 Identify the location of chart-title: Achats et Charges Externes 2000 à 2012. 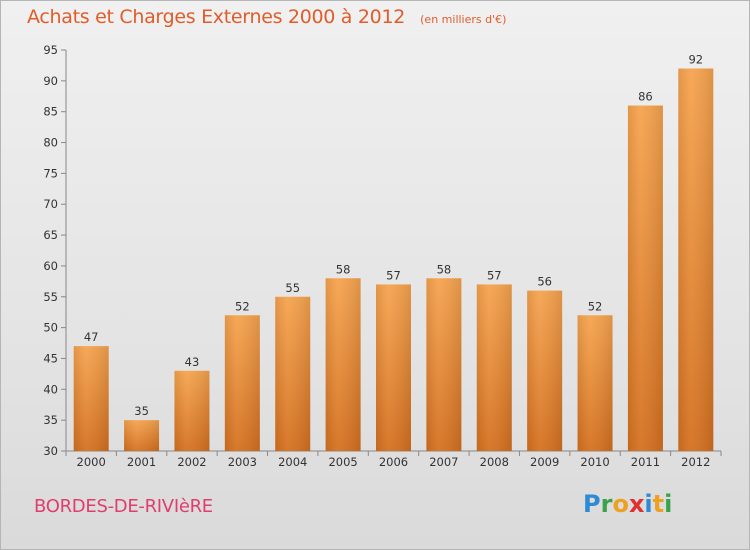
(216, 17).